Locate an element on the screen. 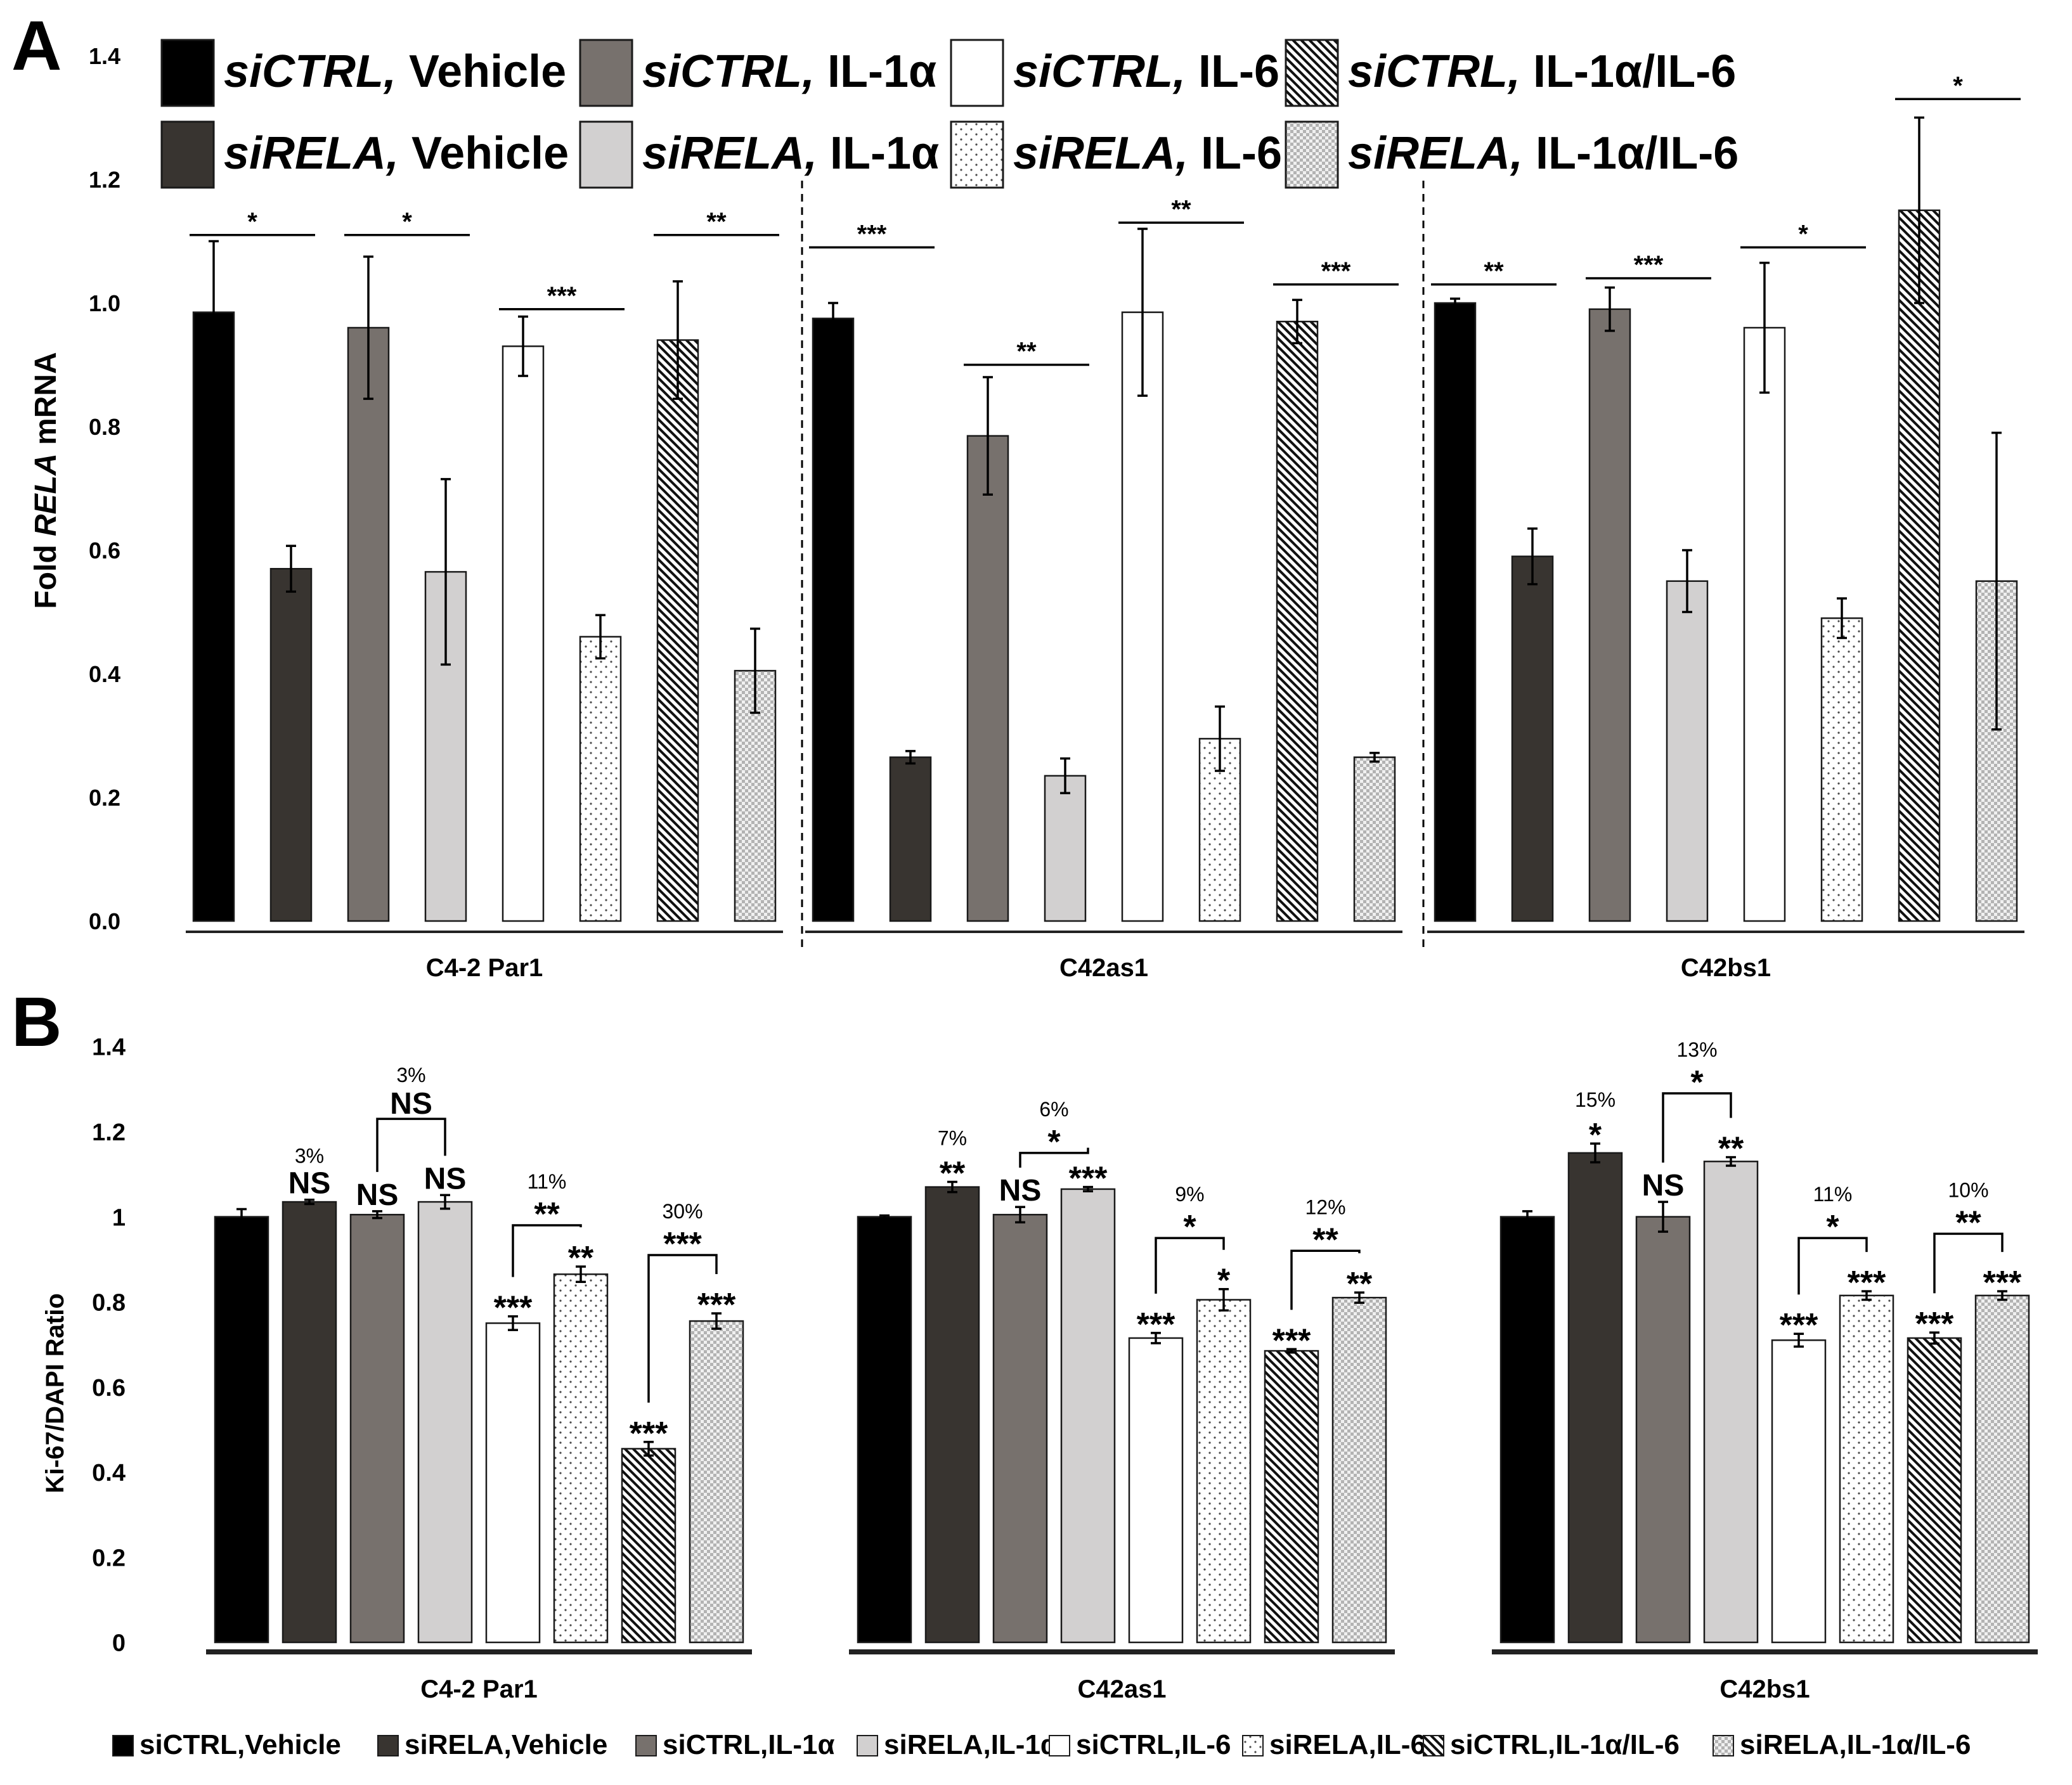 The width and height of the screenshot is (2072, 1785). bracket-percent-label: 11% is located at coordinates (1833, 1194).